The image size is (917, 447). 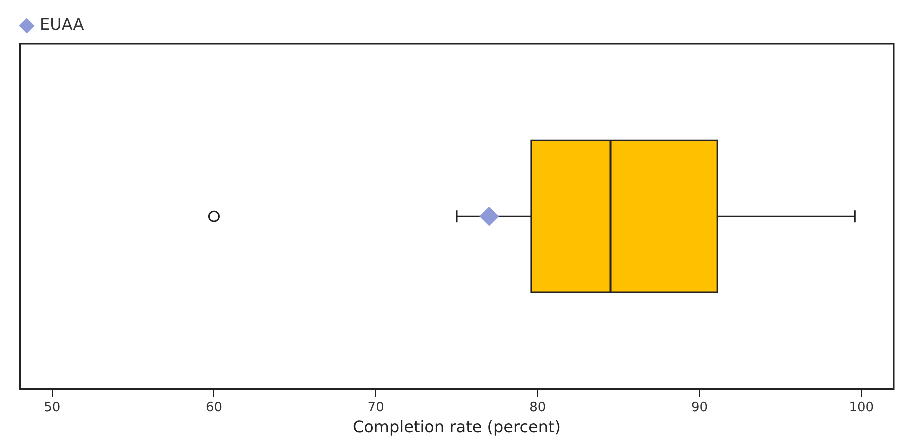 I want to click on x-tick-label: 50, so click(x=52, y=408).